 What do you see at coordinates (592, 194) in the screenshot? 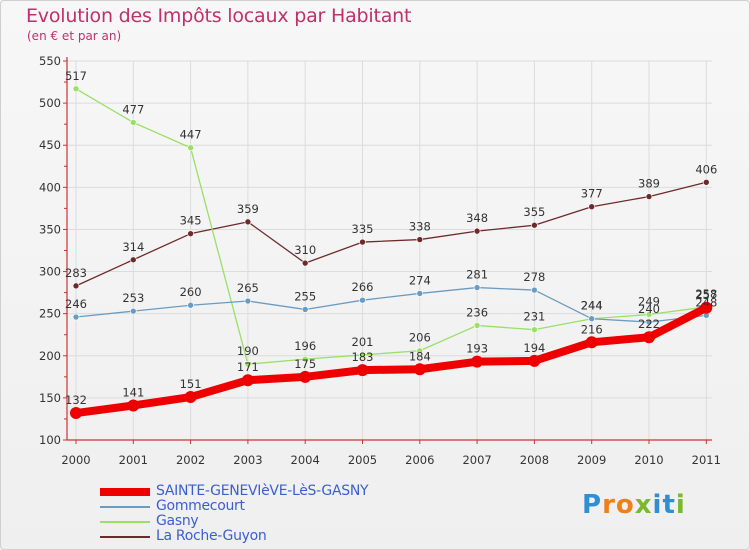
I see `data-label: 377` at bounding box center [592, 194].